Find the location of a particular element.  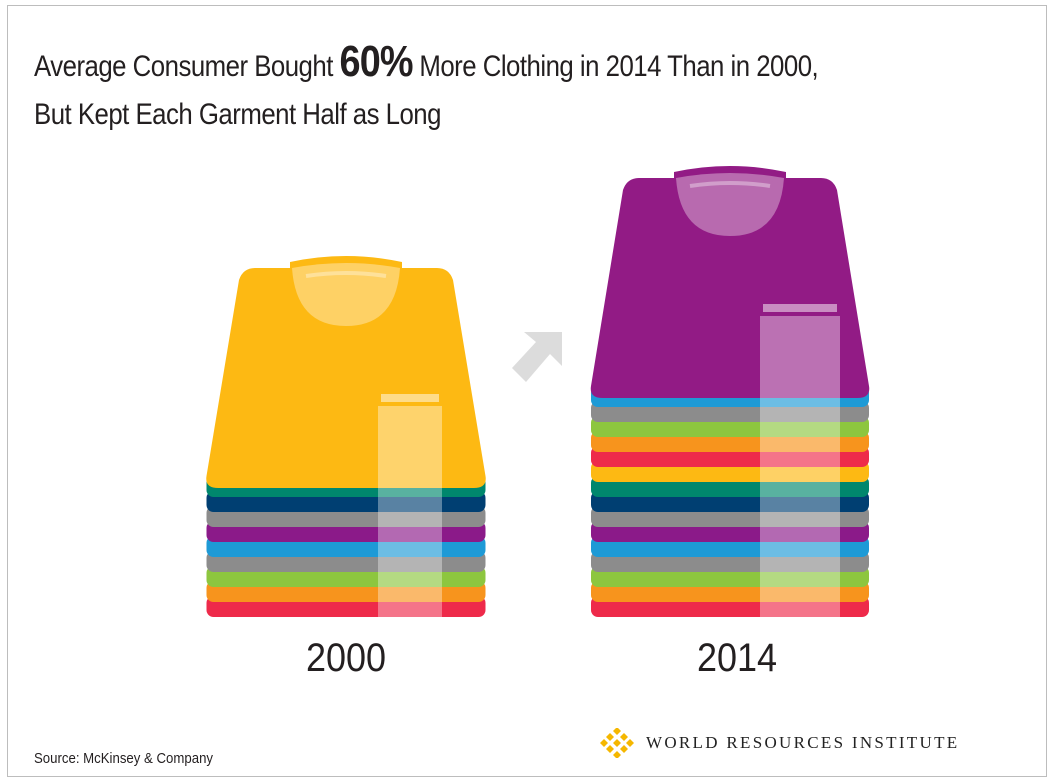

brand-name: WORLD RESOURCES INSTITUTE is located at coordinates (803, 742).